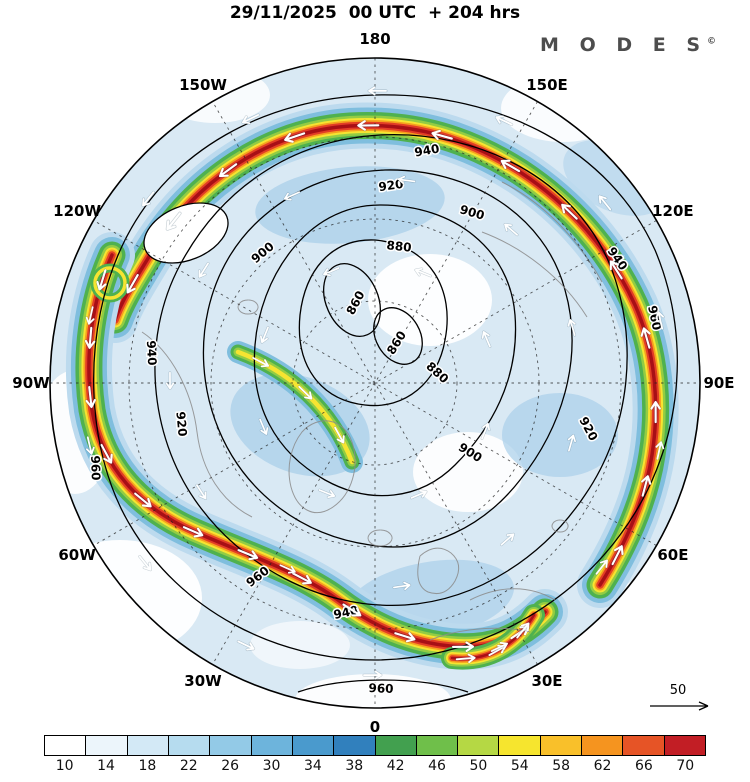 The width and height of the screenshot is (750, 782). Describe the element at coordinates (375, 13) in the screenshot. I see `page-title: 29/11/2025 00 UTC + 204 hrs` at that location.